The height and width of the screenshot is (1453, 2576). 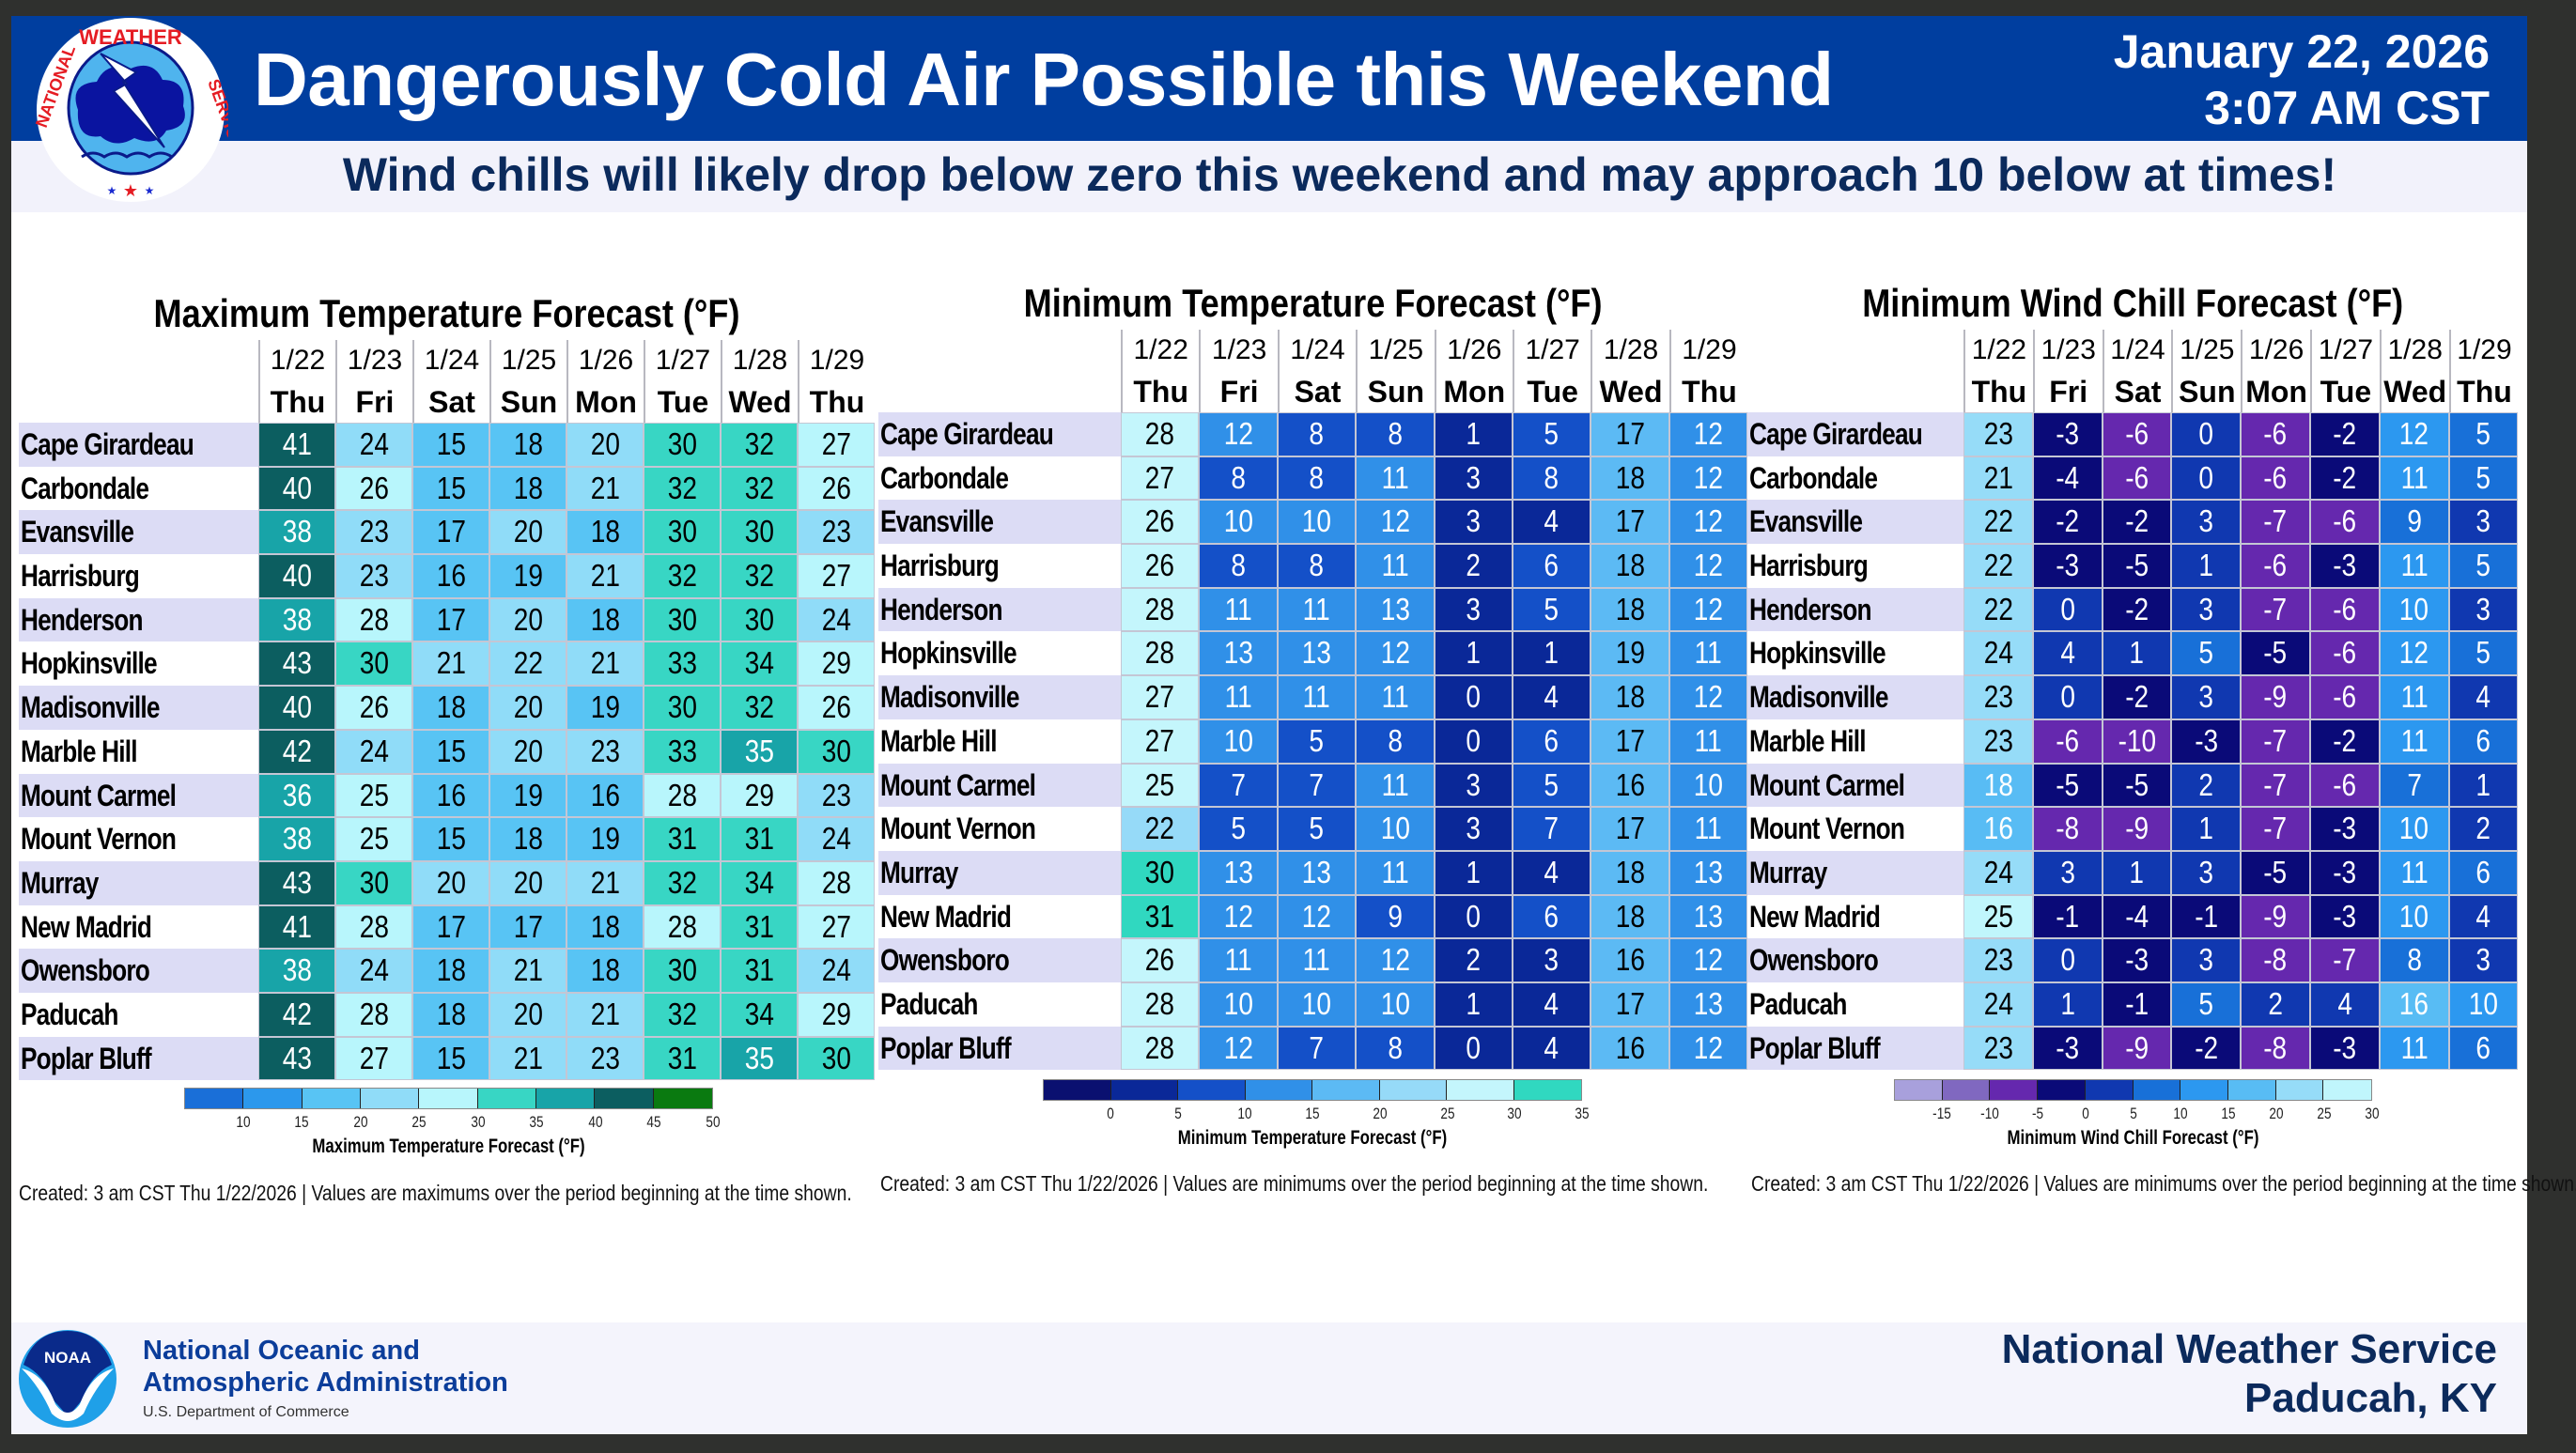 What do you see at coordinates (325, 1383) in the screenshot?
I see `noaa-name-line2: Atmospheric Administration` at bounding box center [325, 1383].